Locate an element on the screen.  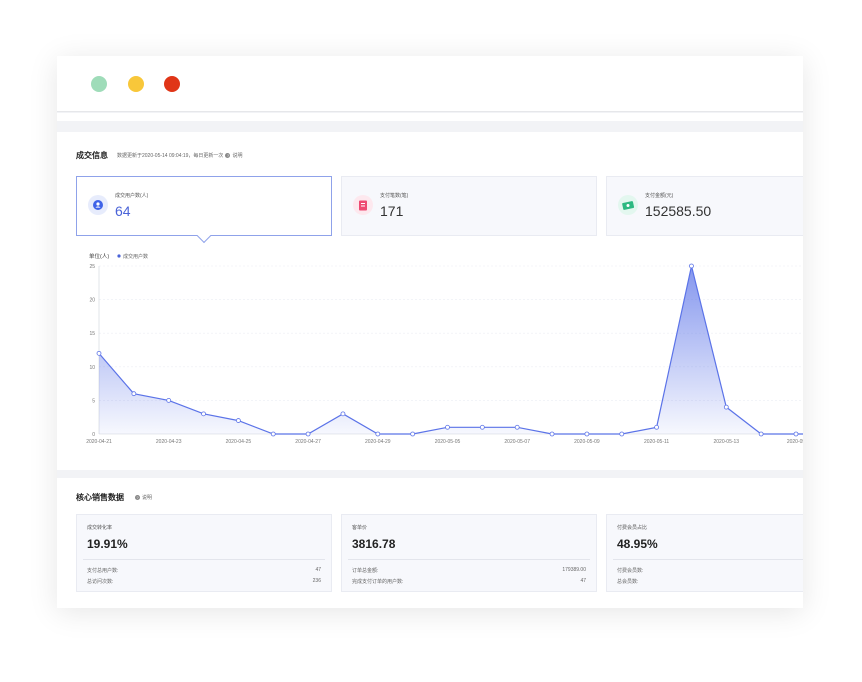
kpi-row: 总访问次数: 236 is located at coordinates (204, 581).